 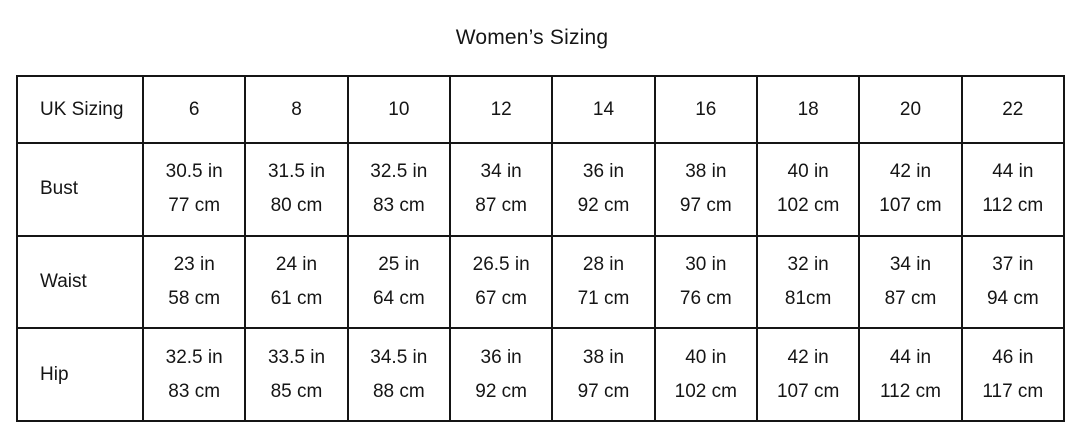 What do you see at coordinates (808, 109) in the screenshot?
I see `size-column-header: 18` at bounding box center [808, 109].